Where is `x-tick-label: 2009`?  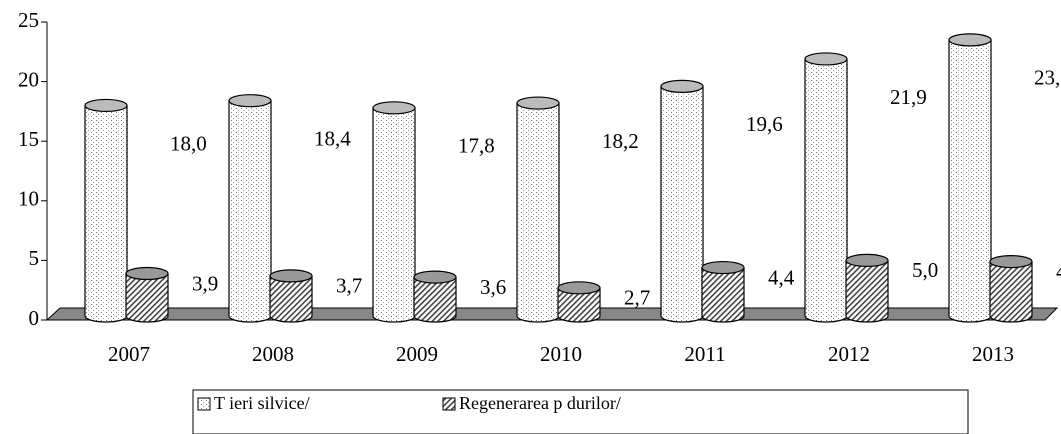
x-tick-label: 2009 is located at coordinates (417, 354).